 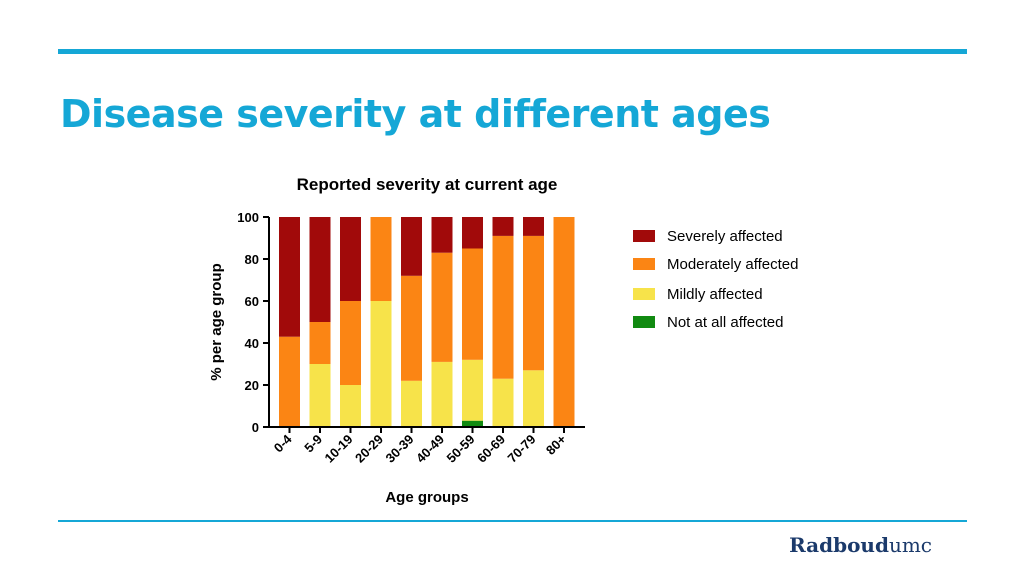 I want to click on x-tick-label-20-29: 20-29, so click(x=369, y=449).